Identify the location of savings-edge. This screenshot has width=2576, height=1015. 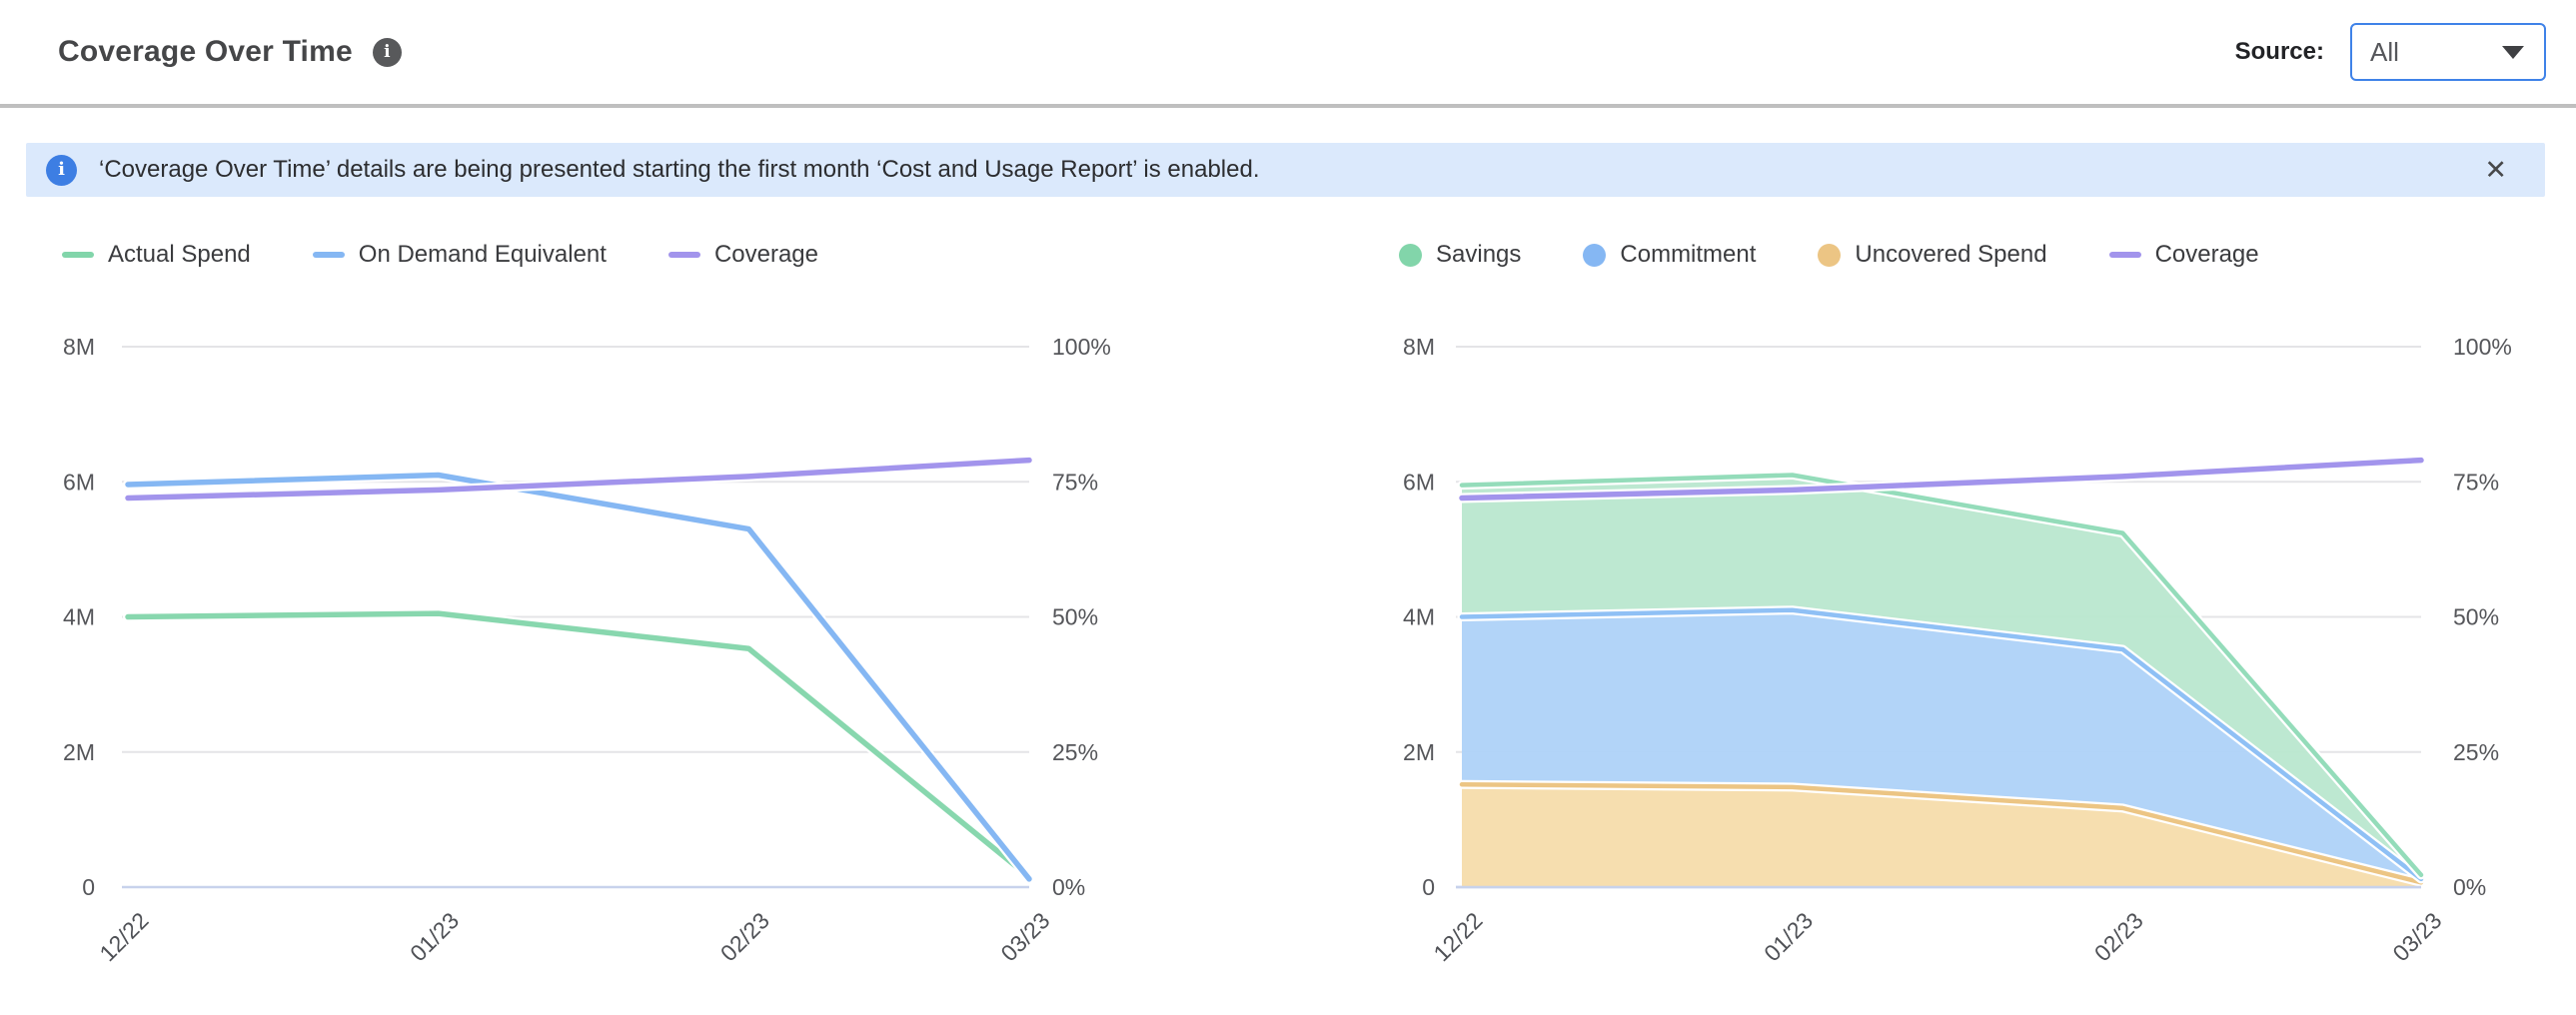
(1941, 675).